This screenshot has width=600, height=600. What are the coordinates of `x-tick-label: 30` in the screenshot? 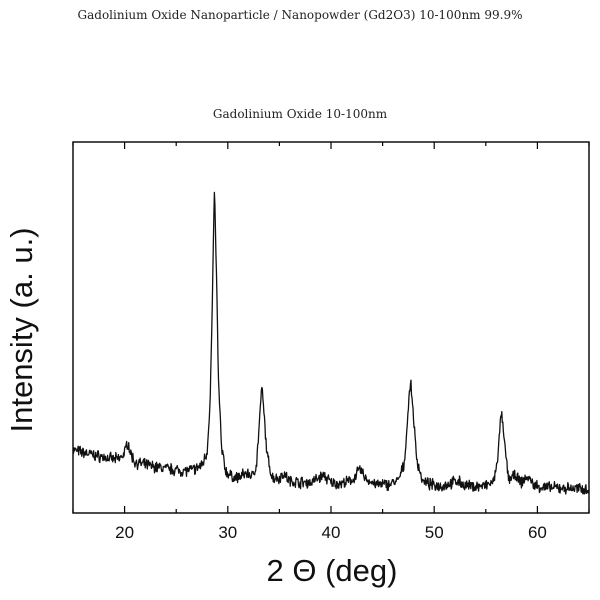 It's located at (227, 532).